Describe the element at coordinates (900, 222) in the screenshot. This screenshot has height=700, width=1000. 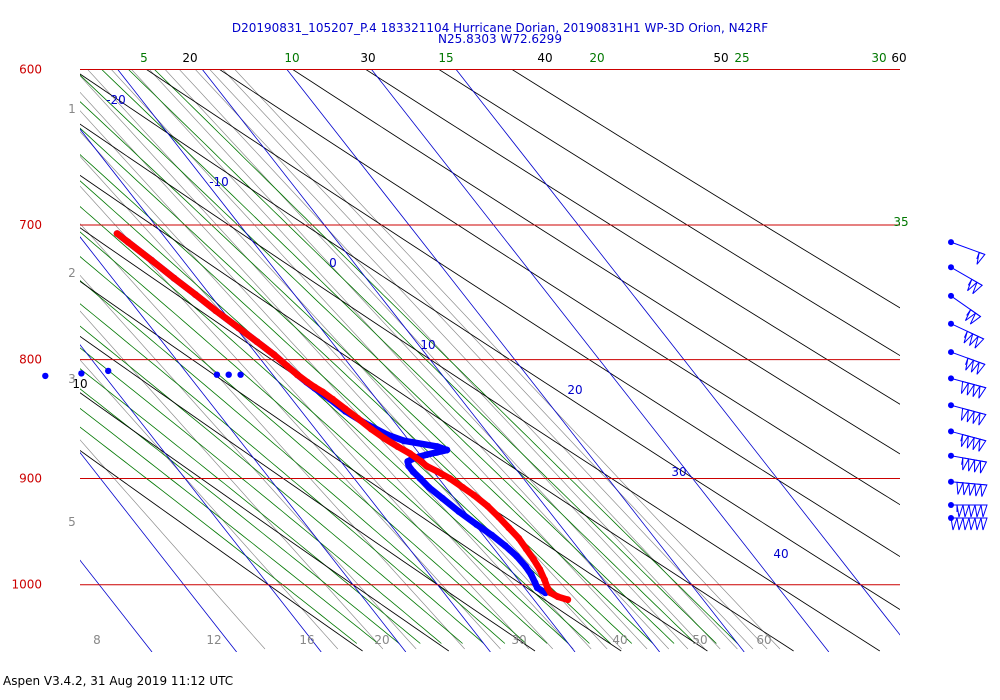
I see `moist-adiabat-label: 35` at that location.